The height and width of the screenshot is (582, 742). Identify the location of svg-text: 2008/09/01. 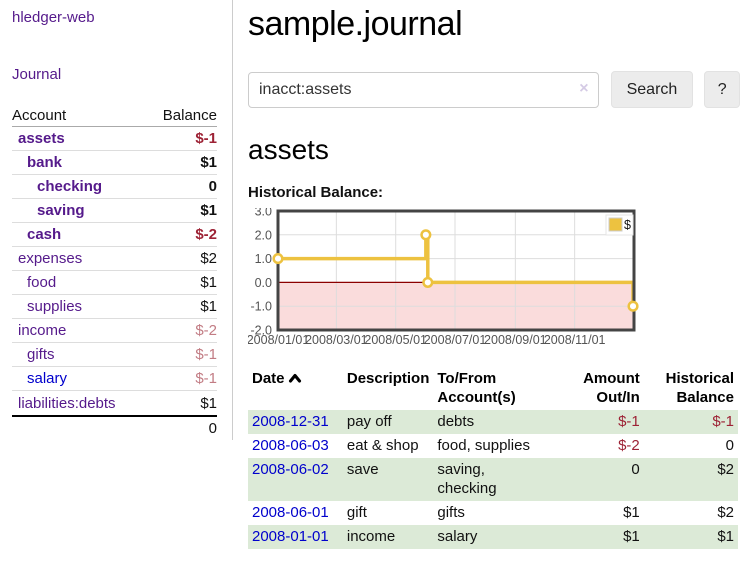
(515, 340).